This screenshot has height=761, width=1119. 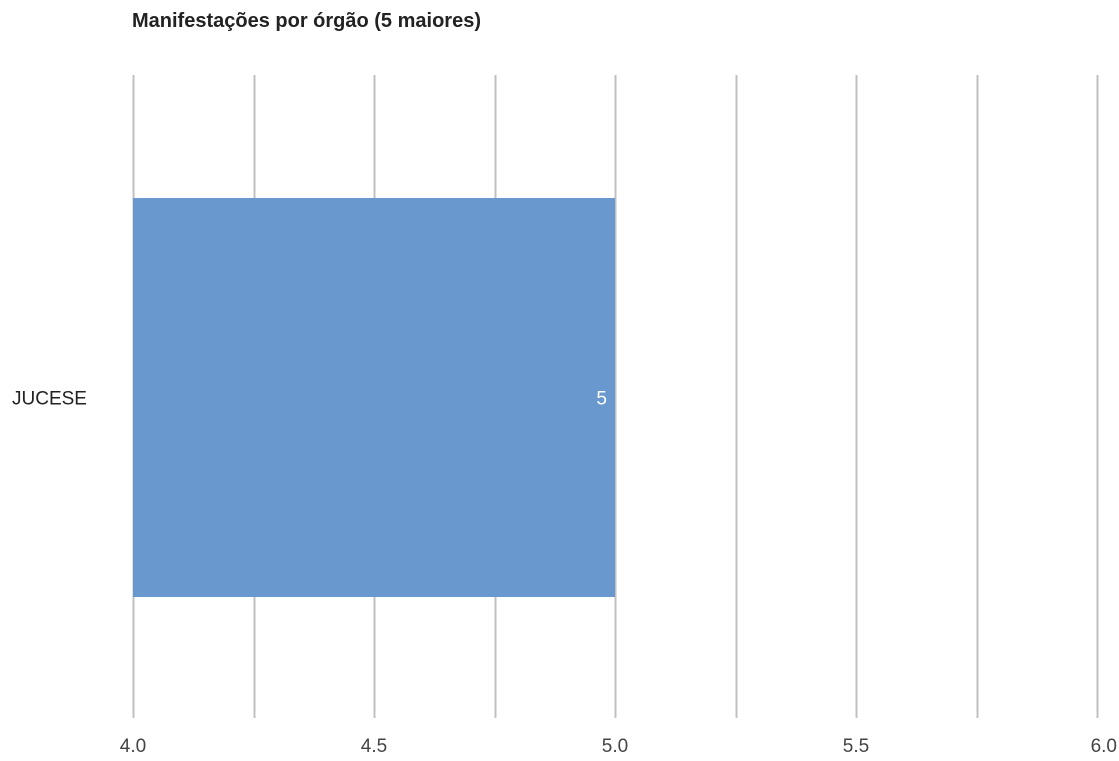 What do you see at coordinates (133, 746) in the screenshot?
I see `x-tick-label-4: 4.0` at bounding box center [133, 746].